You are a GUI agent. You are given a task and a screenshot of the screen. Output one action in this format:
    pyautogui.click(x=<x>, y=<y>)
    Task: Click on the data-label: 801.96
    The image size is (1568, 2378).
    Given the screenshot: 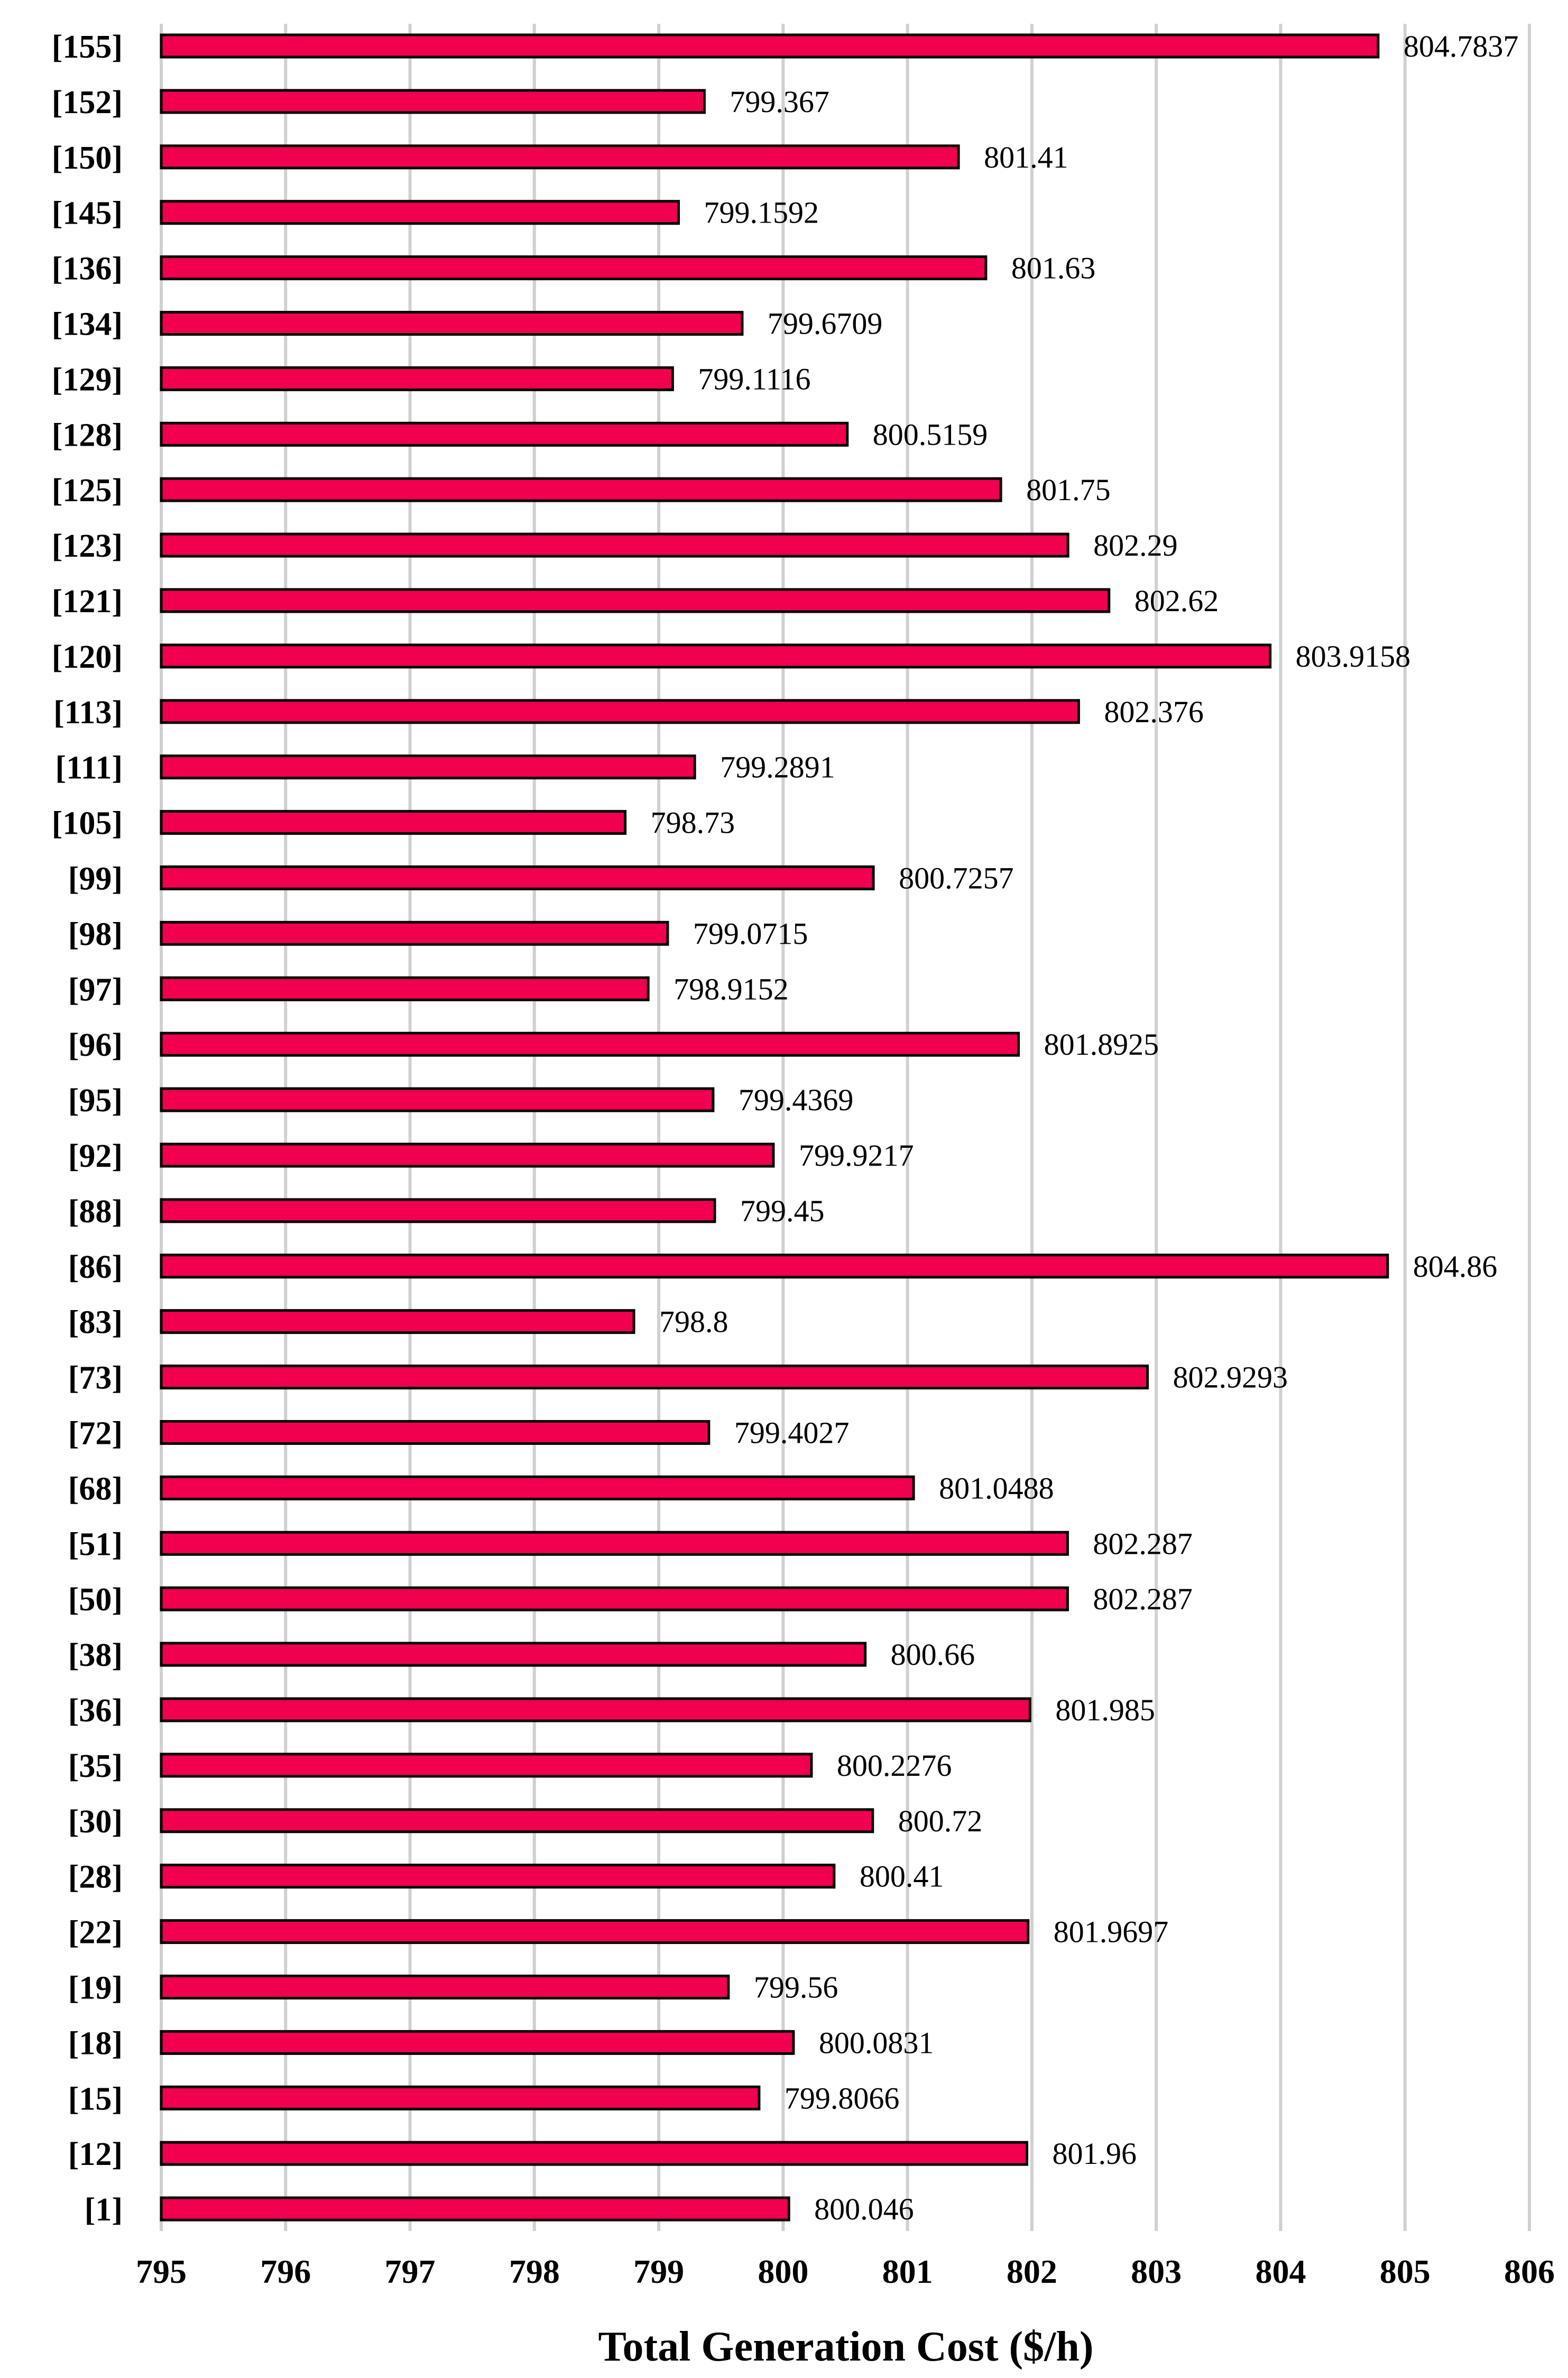 What is the action you would take?
    pyautogui.click(x=1094, y=2153)
    